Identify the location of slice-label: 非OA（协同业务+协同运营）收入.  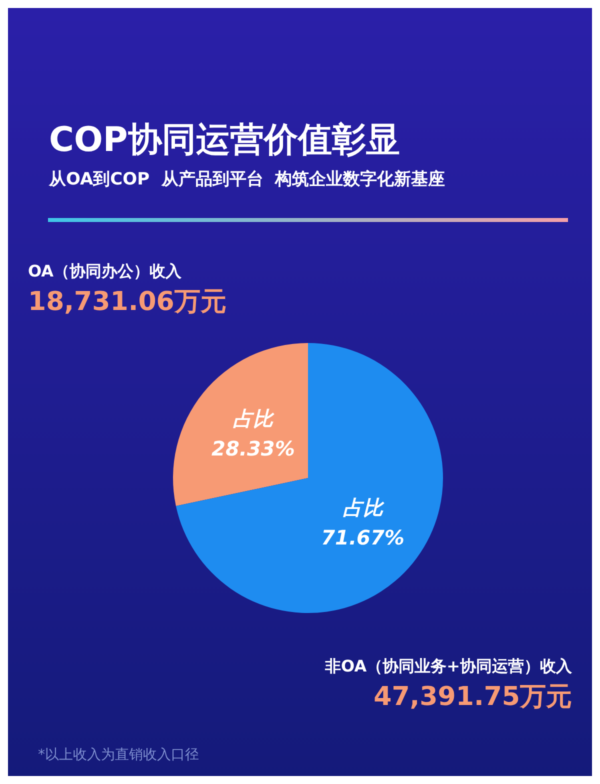
(448, 666).